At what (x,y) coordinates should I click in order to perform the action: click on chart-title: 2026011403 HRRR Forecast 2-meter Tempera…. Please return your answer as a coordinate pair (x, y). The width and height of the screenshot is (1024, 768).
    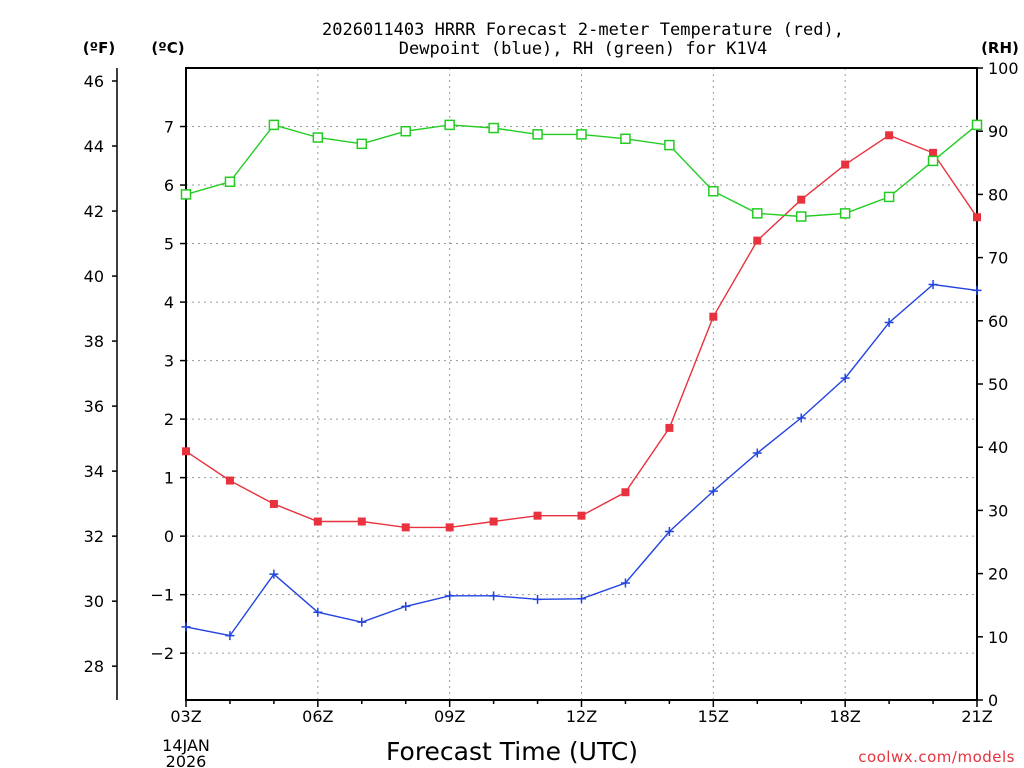
    Looking at the image, I should click on (583, 30).